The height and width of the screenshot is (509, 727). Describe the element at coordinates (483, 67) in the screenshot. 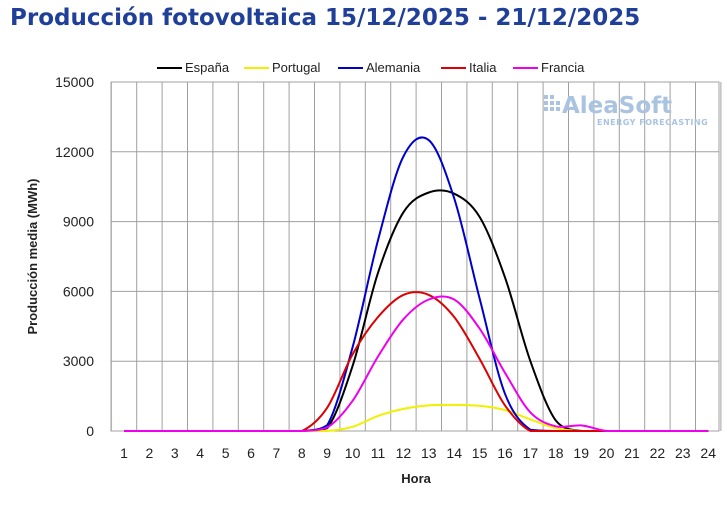

I see `legend-label: Italia` at that location.